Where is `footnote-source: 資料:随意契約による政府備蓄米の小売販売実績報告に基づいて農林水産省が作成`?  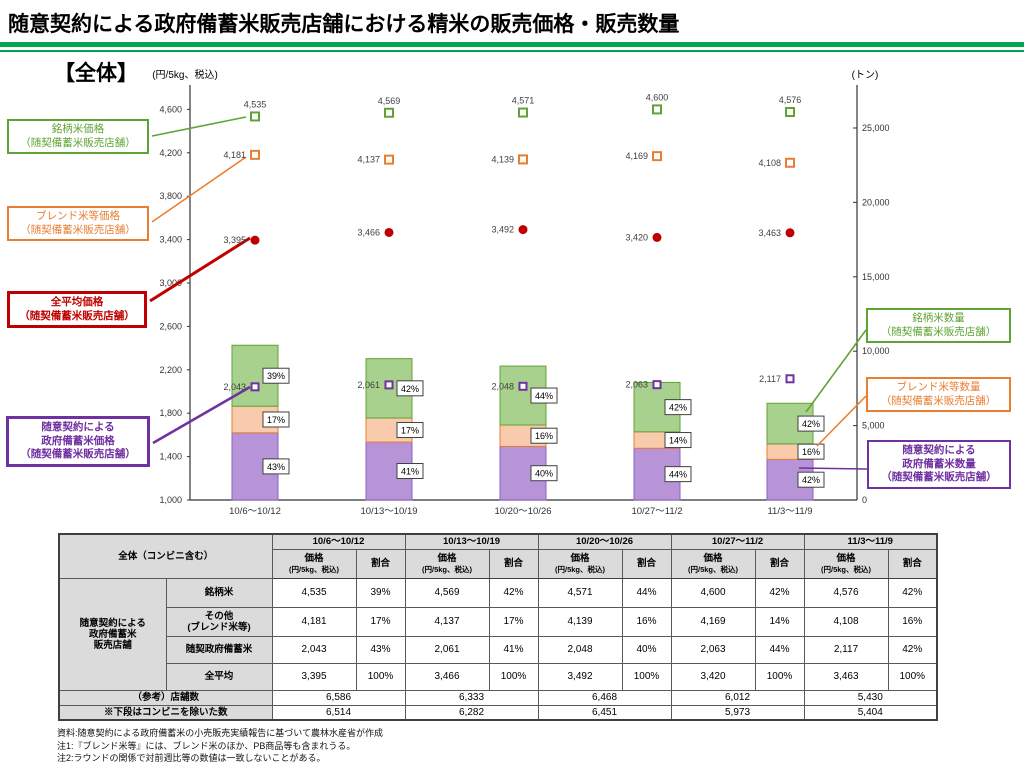 footnote-source: 資料:随意契約による政府備蓄米の小売販売実績報告に基づいて農林水産省が作成 is located at coordinates (220, 733).